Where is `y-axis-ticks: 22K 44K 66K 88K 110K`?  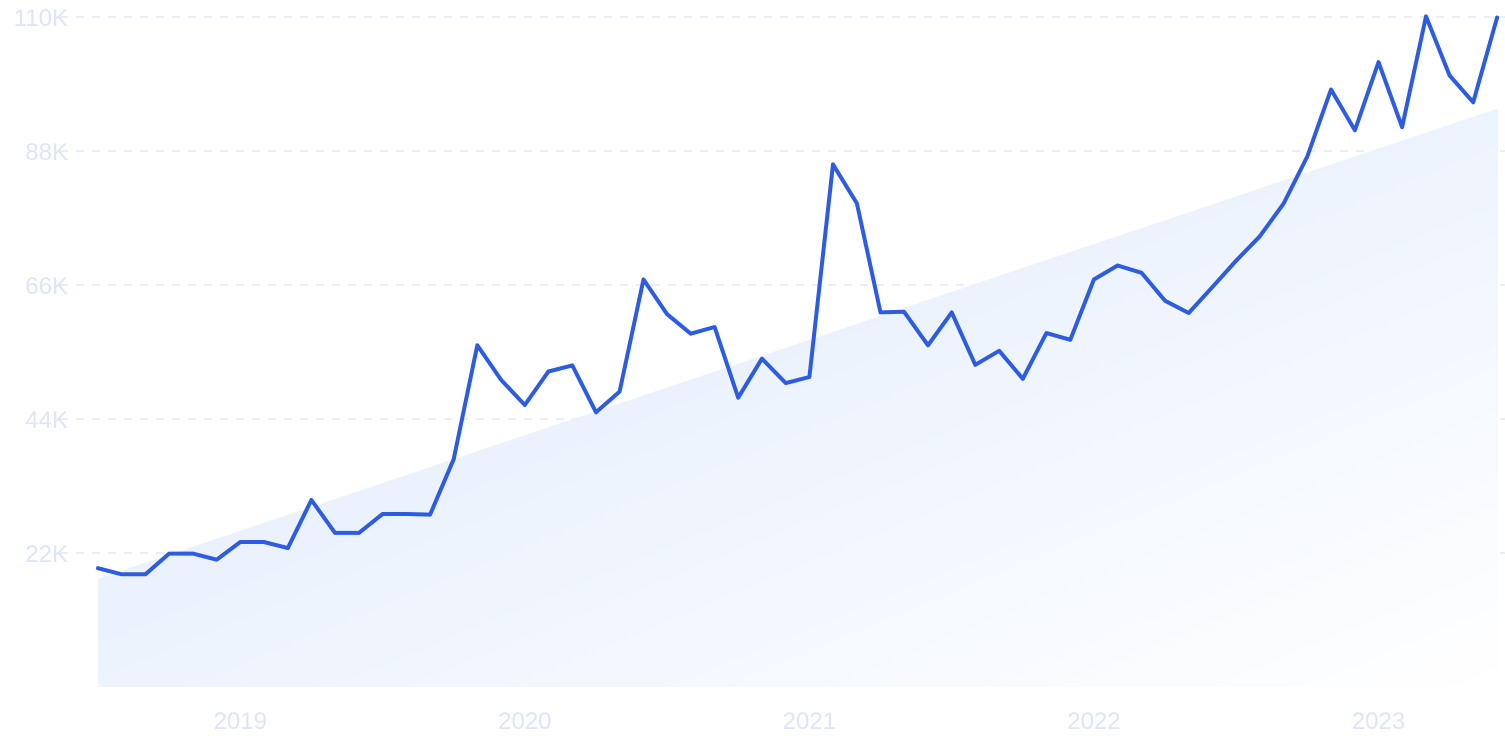 y-axis-ticks: 22K 44K 66K 88K 110K is located at coordinates (41, 286).